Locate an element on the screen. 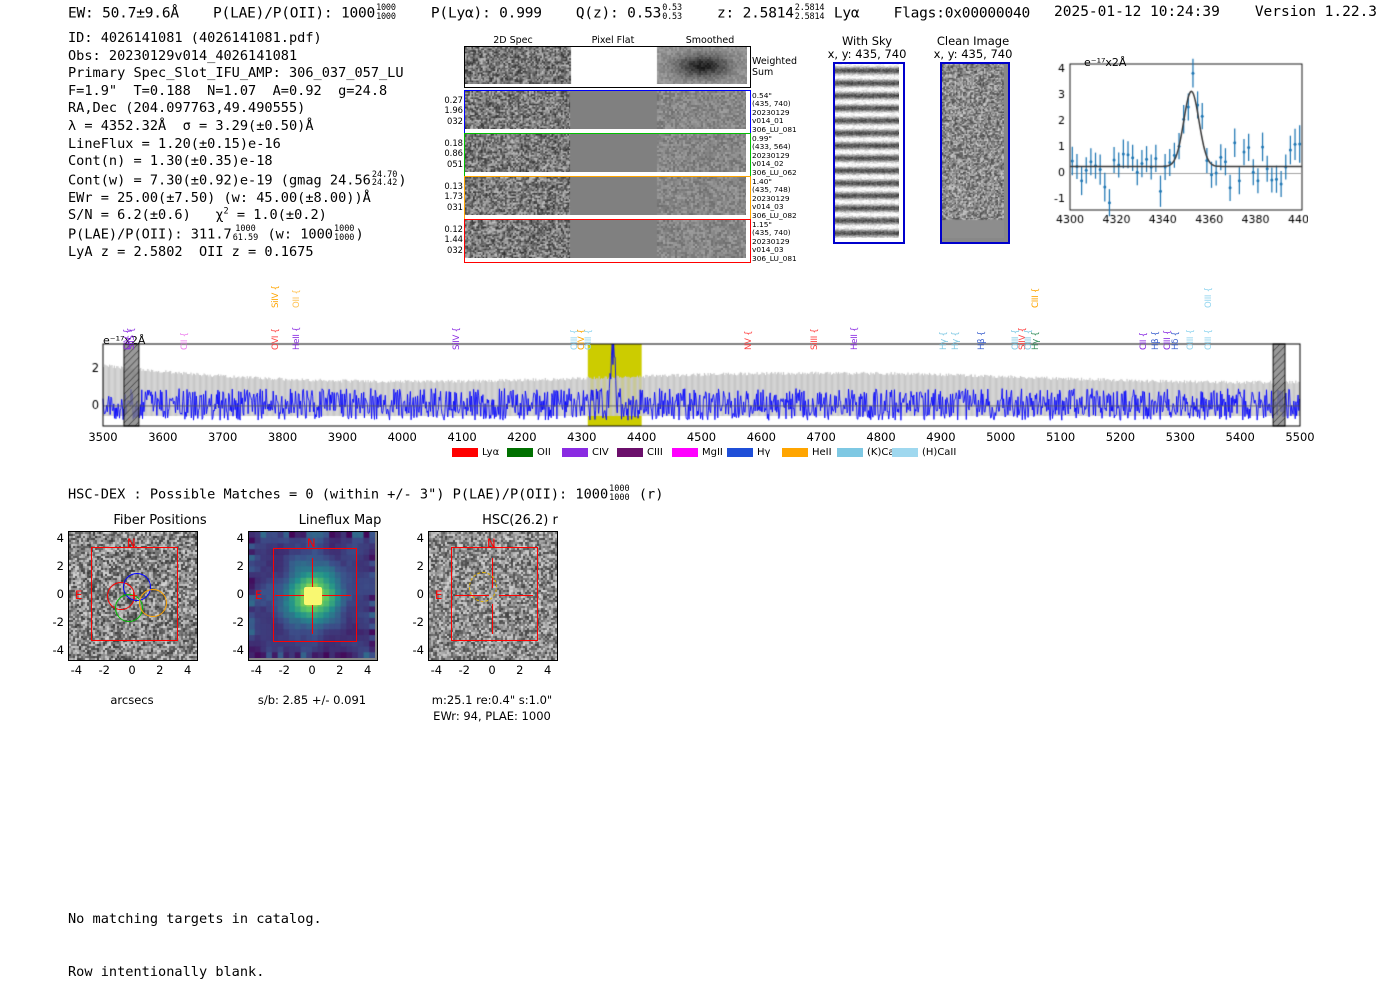 The width and height of the screenshot is (1400, 999). header-qz: Q(z): 0.53 is located at coordinates (618, 13).